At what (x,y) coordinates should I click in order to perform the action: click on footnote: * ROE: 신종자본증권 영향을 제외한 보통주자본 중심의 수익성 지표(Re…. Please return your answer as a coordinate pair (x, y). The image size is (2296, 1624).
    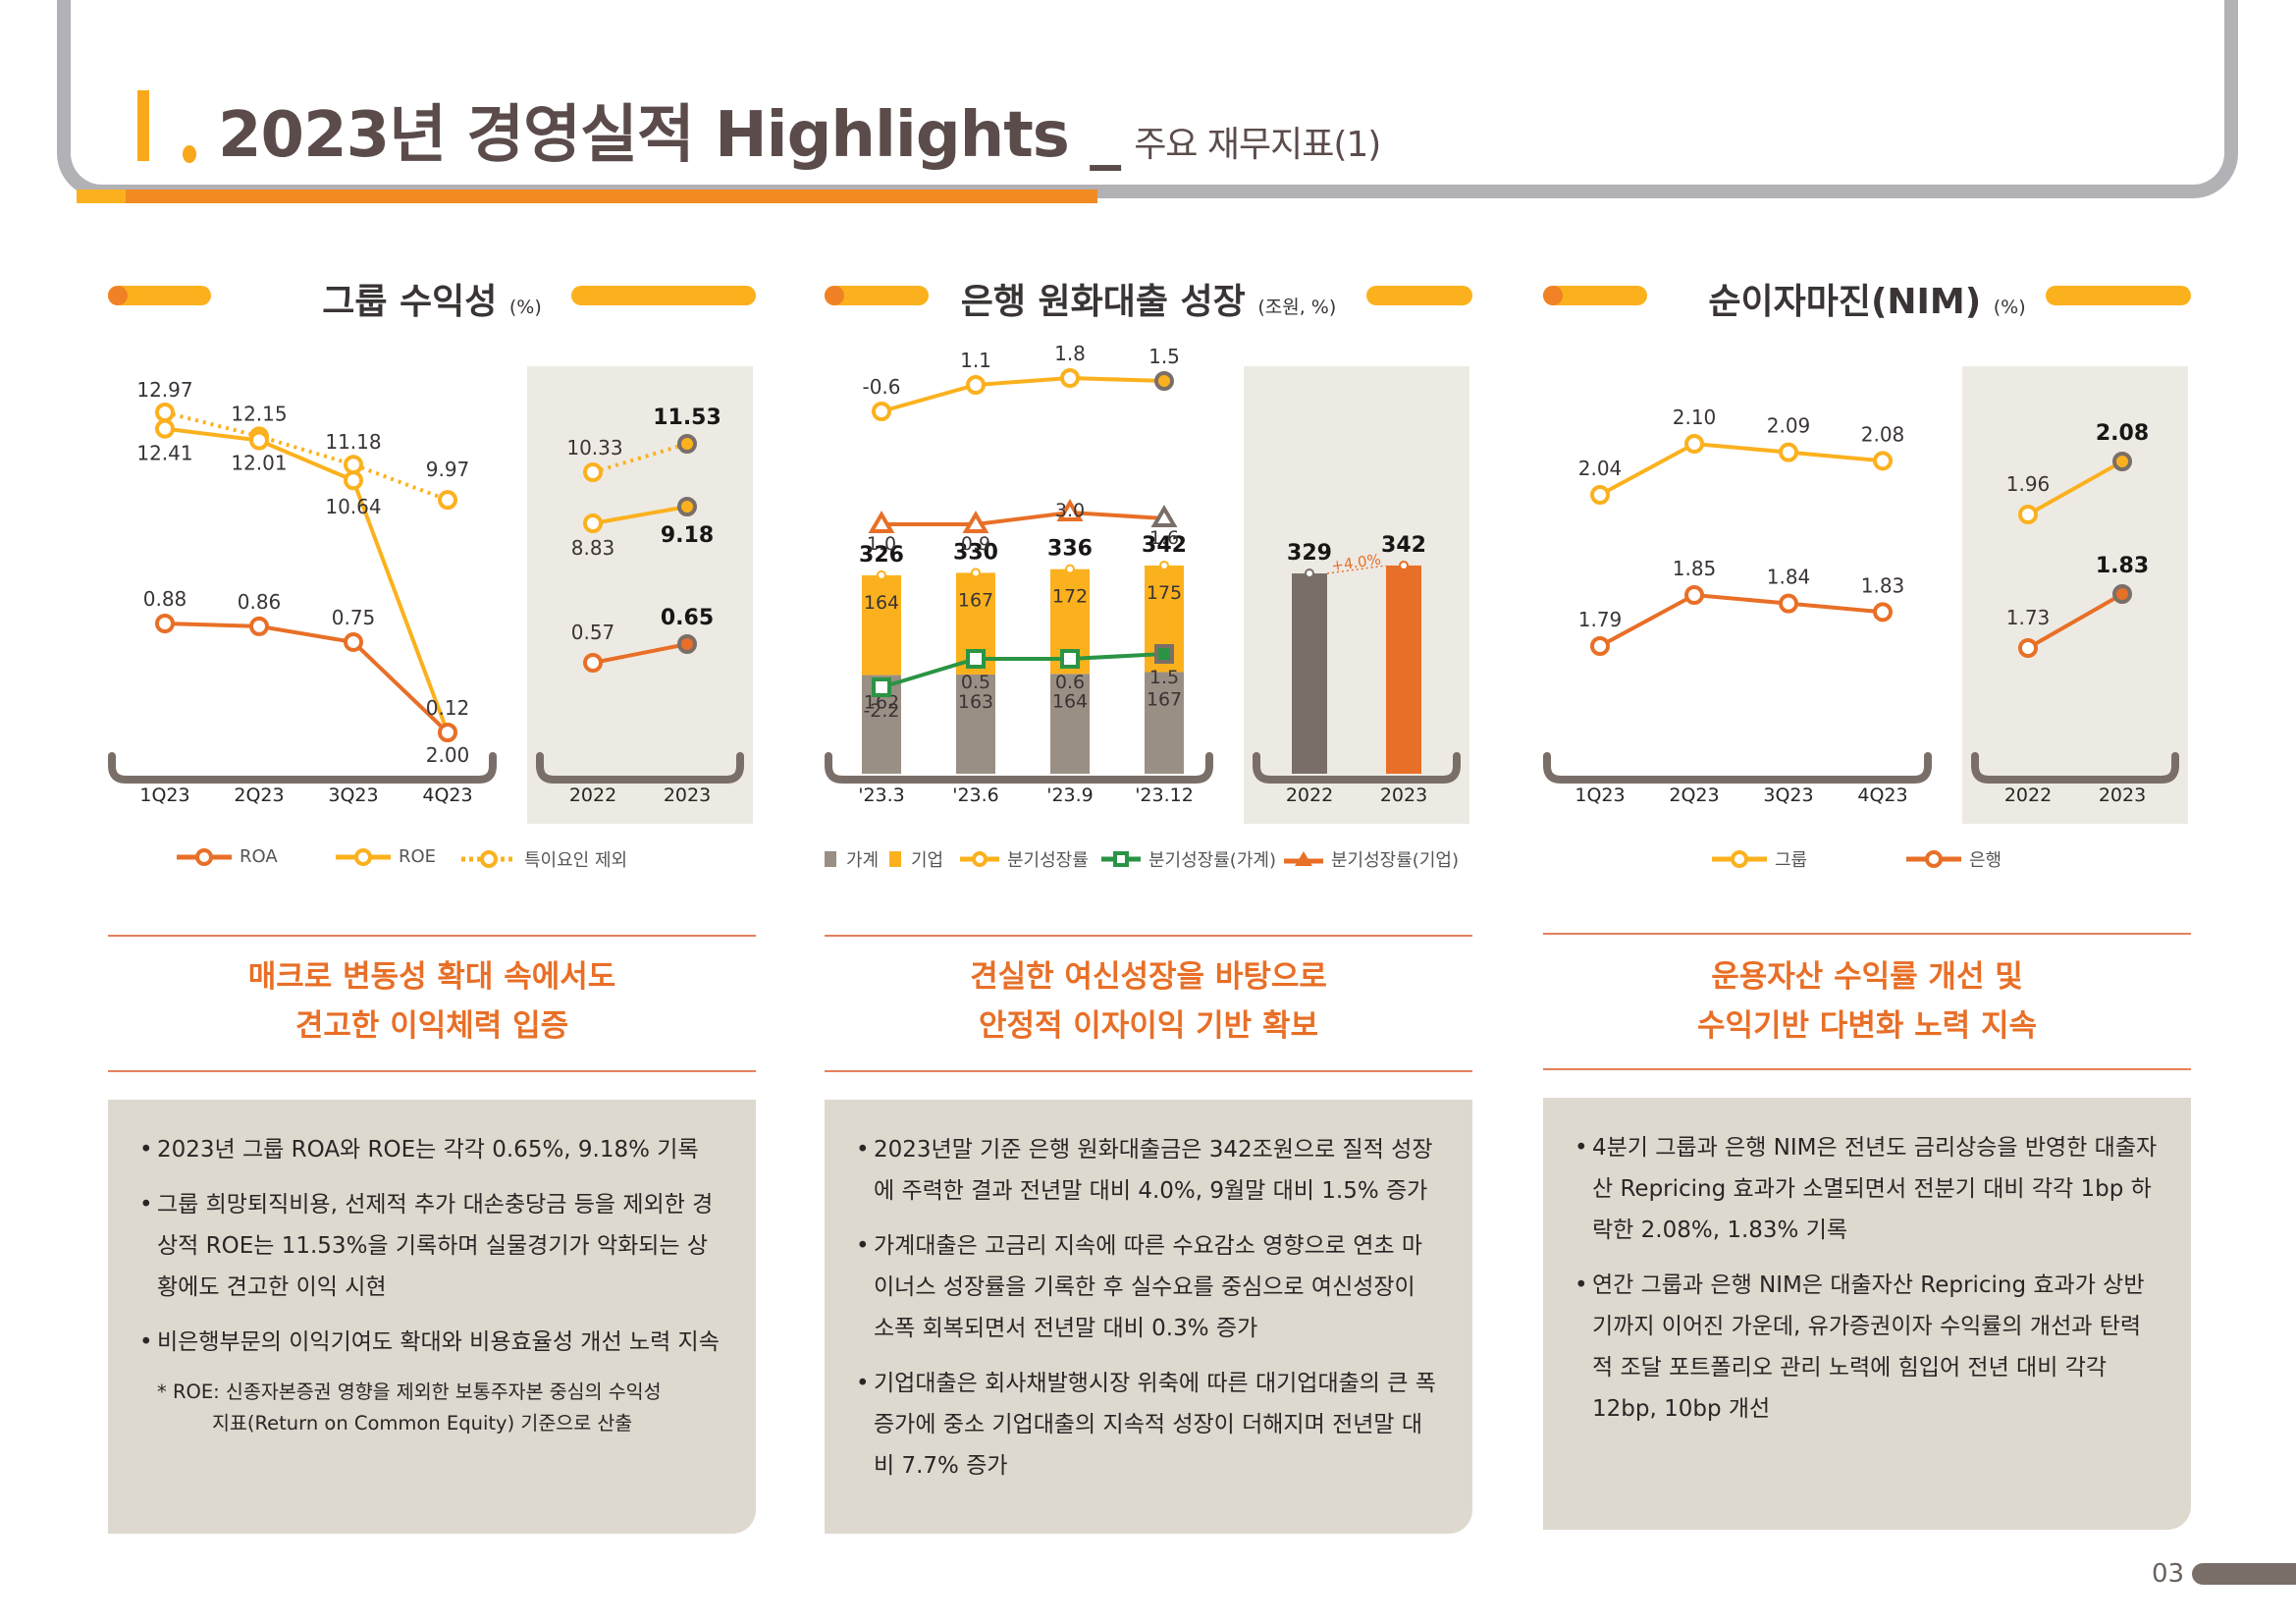
    Looking at the image, I should click on (409, 1407).